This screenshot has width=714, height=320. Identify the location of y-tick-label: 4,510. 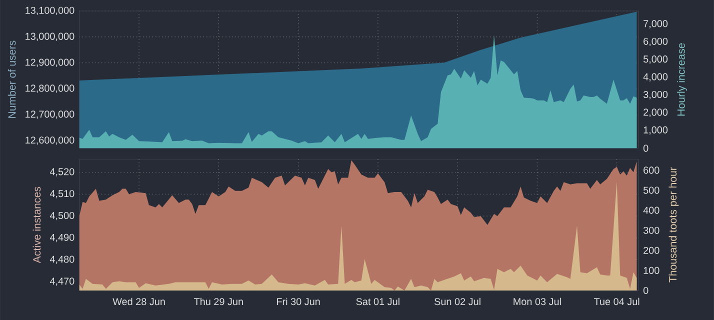
(62, 194).